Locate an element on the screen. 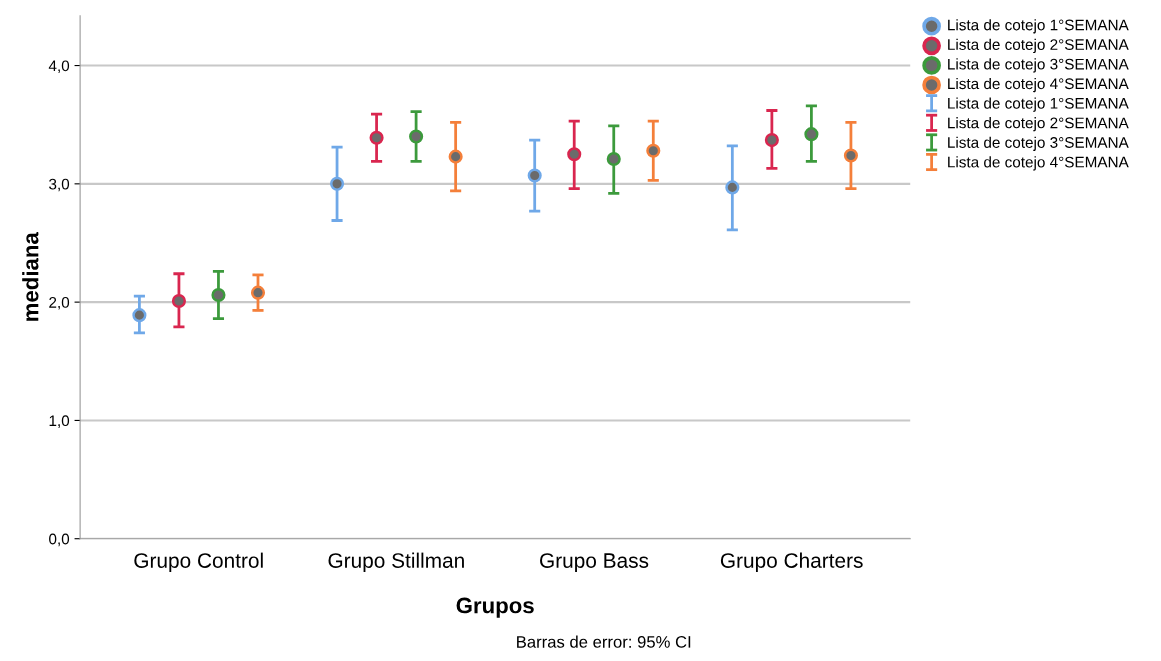  text: Lista de cotejo 1°SEMANA is located at coordinates (1038, 26).